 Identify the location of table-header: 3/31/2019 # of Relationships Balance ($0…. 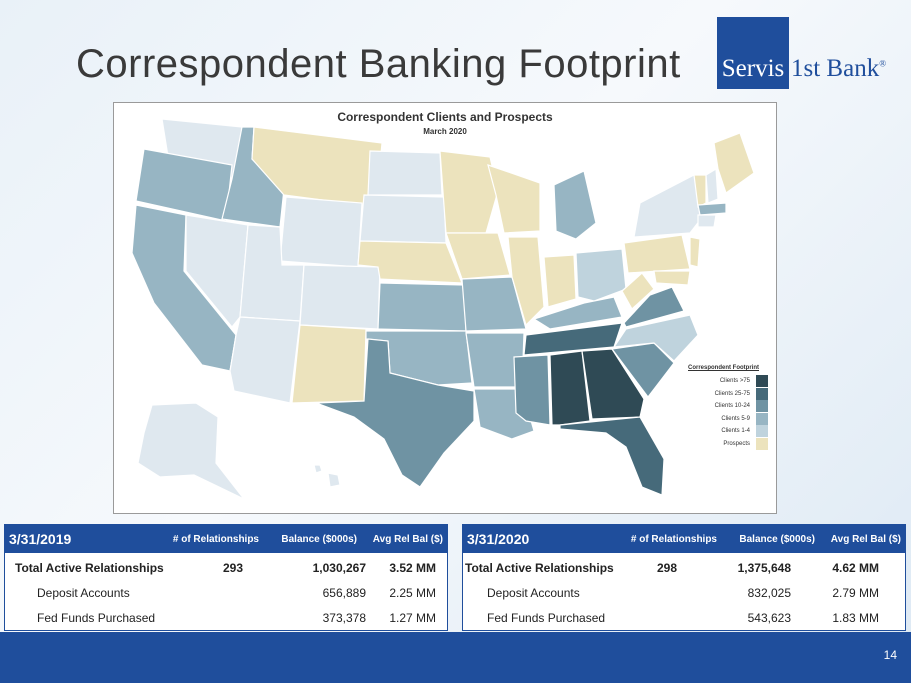
(226, 539).